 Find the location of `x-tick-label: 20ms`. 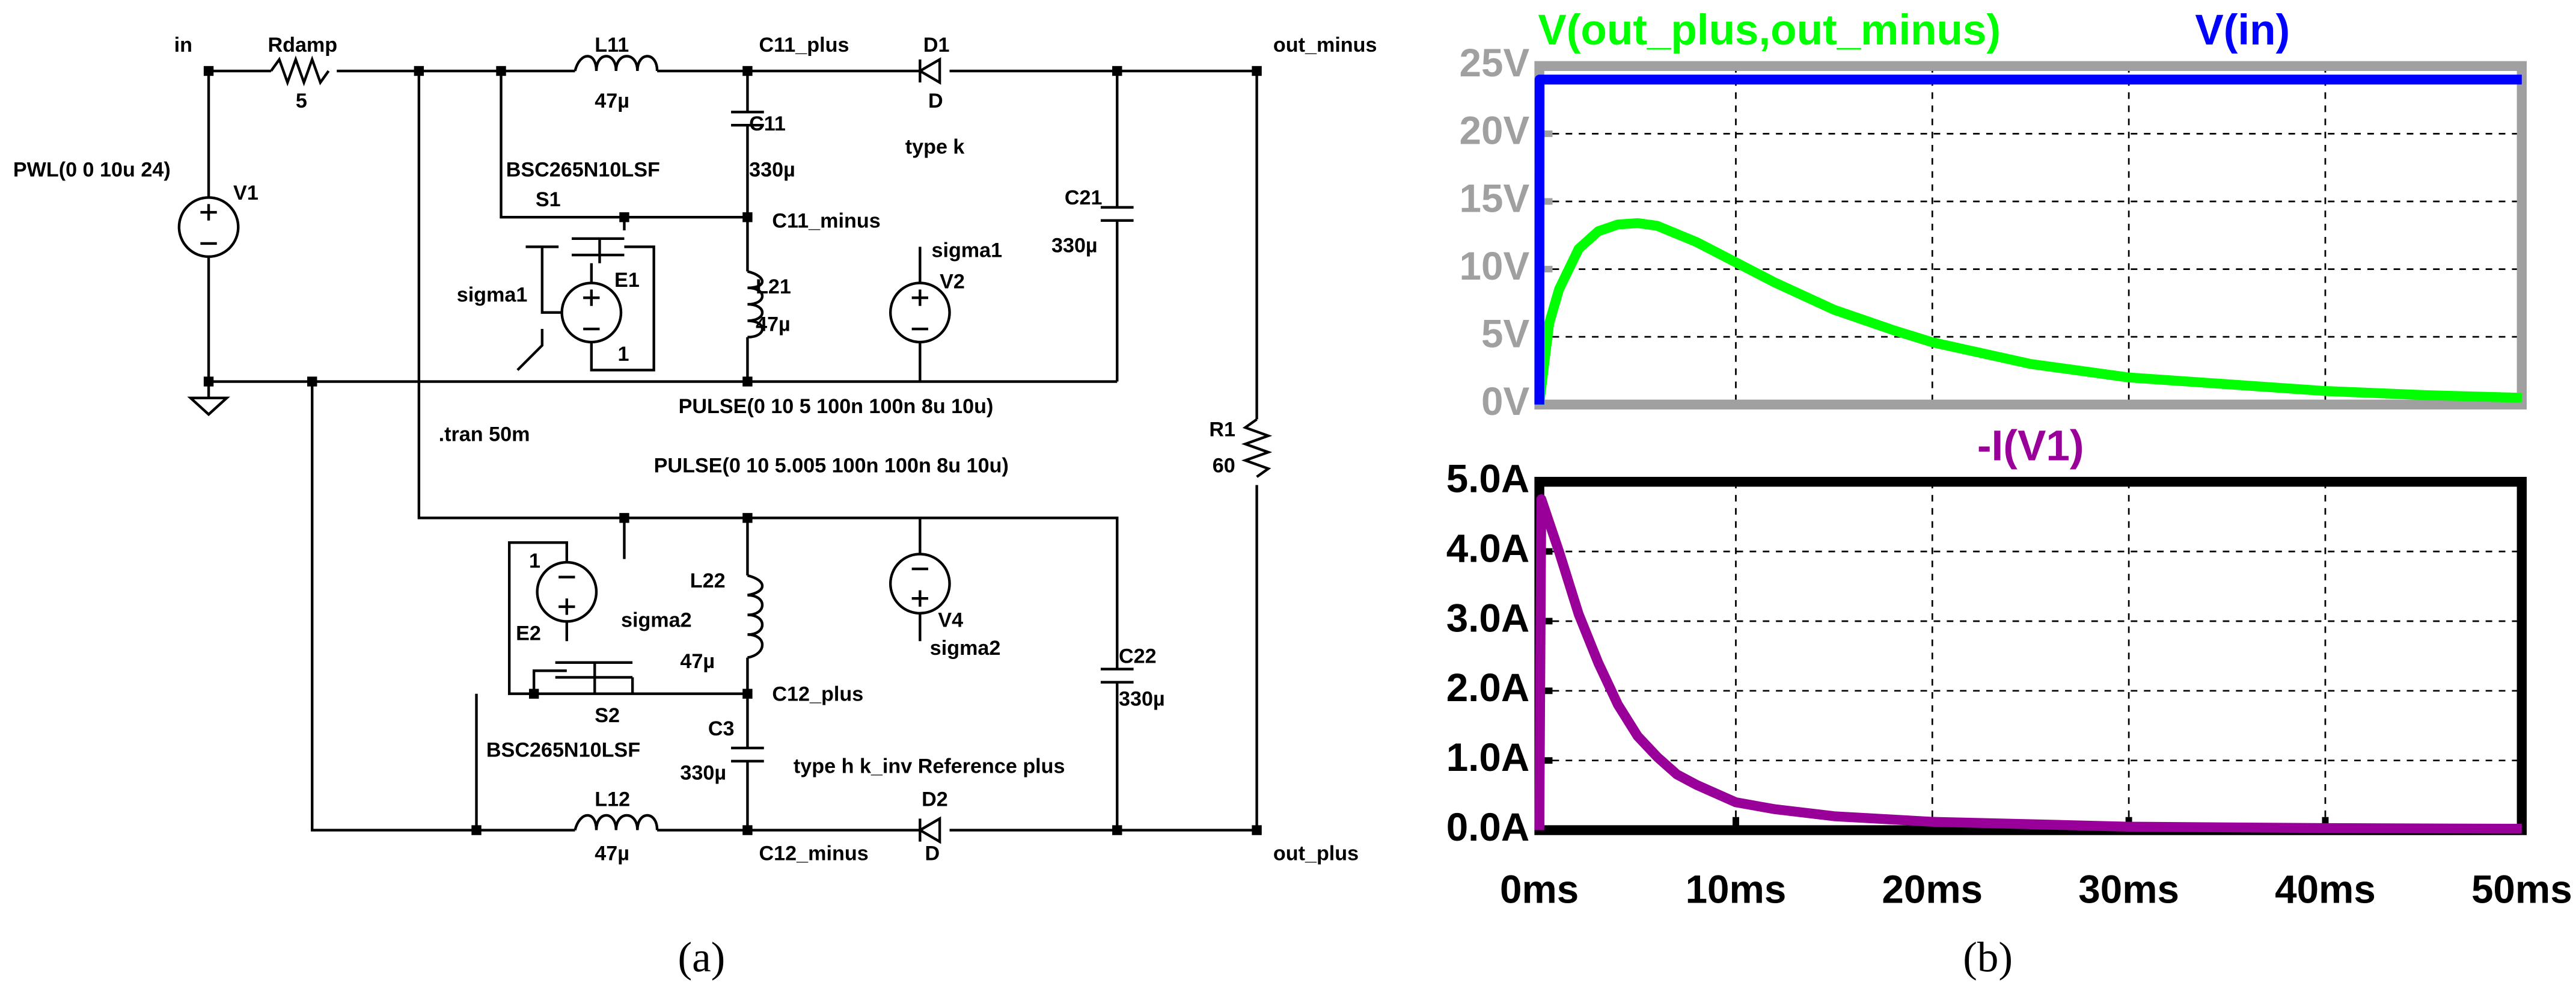

x-tick-label: 20ms is located at coordinates (1932, 890).